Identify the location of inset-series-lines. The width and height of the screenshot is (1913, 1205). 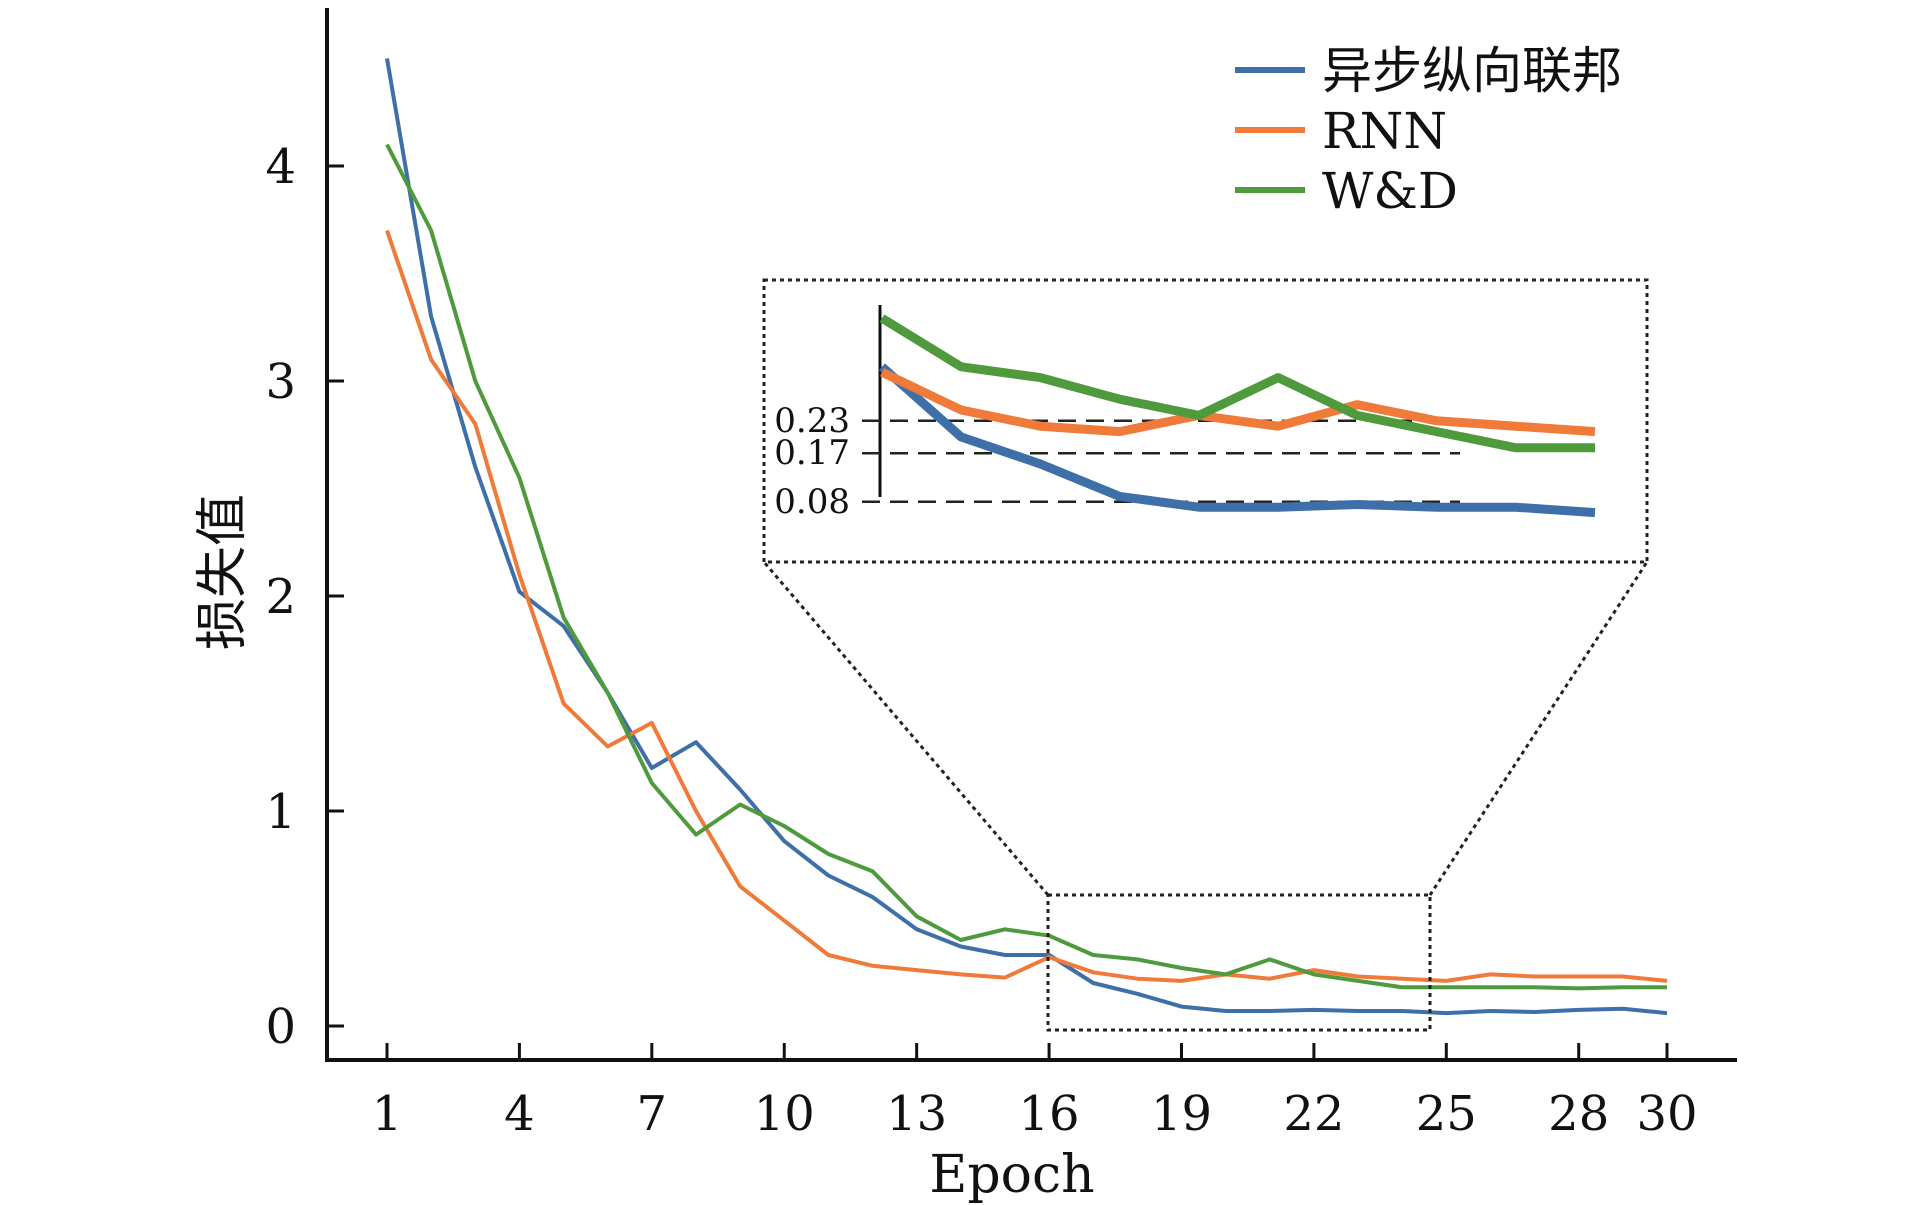
(1237, 416).